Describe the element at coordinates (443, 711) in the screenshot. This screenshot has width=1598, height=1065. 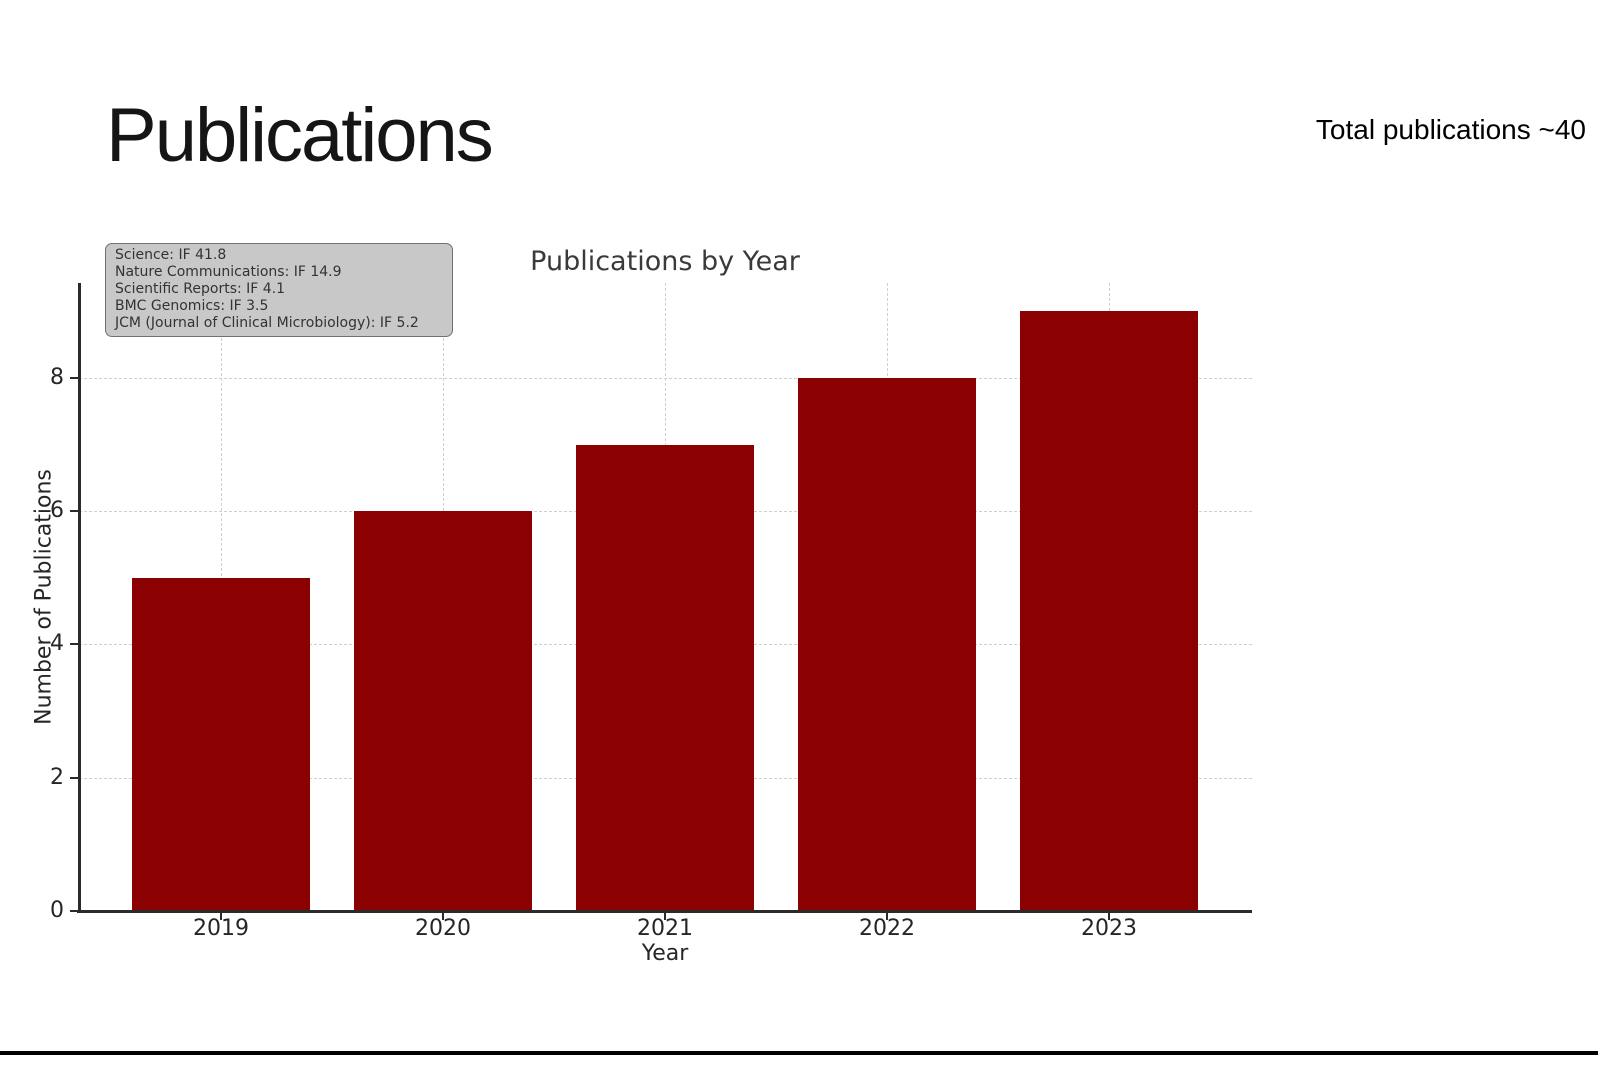
I see `bar-2020` at that location.